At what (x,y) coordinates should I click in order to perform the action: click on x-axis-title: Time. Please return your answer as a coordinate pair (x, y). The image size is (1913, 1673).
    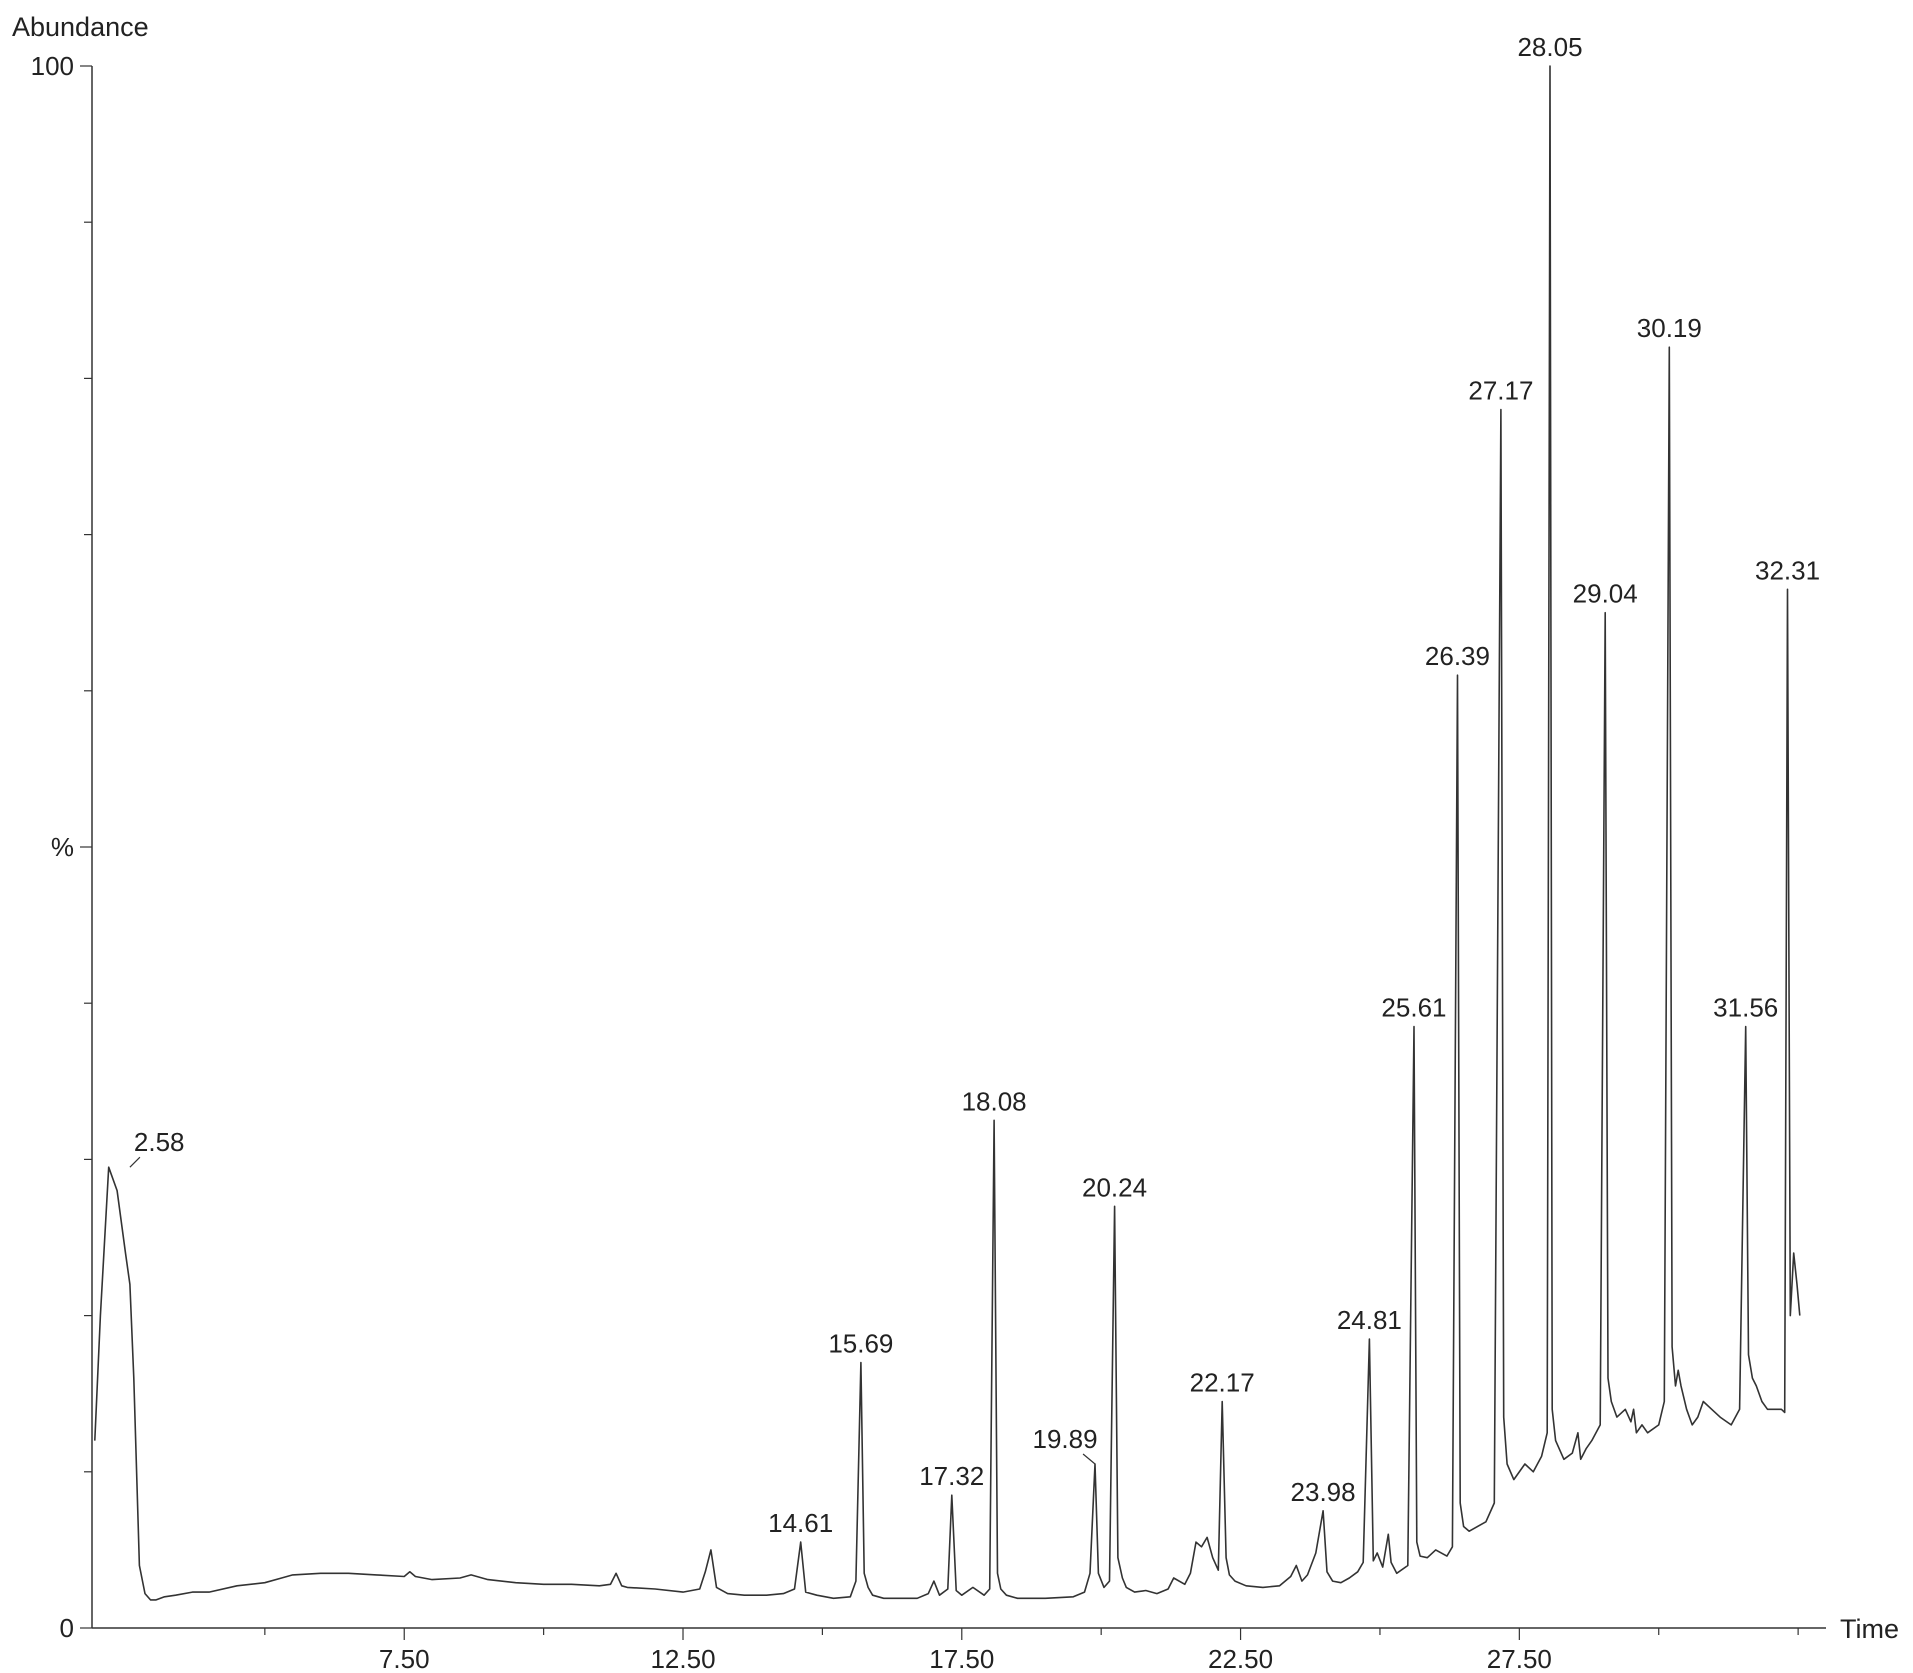
    Looking at the image, I should click on (1869, 1629).